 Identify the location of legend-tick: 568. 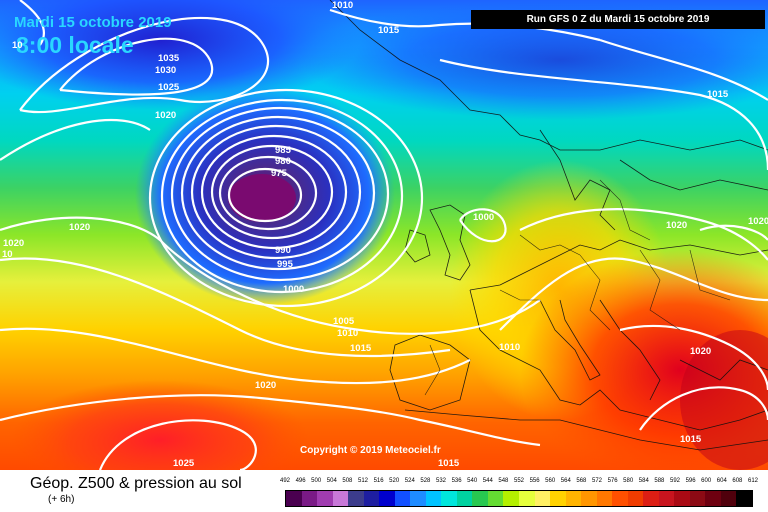
(581, 481).